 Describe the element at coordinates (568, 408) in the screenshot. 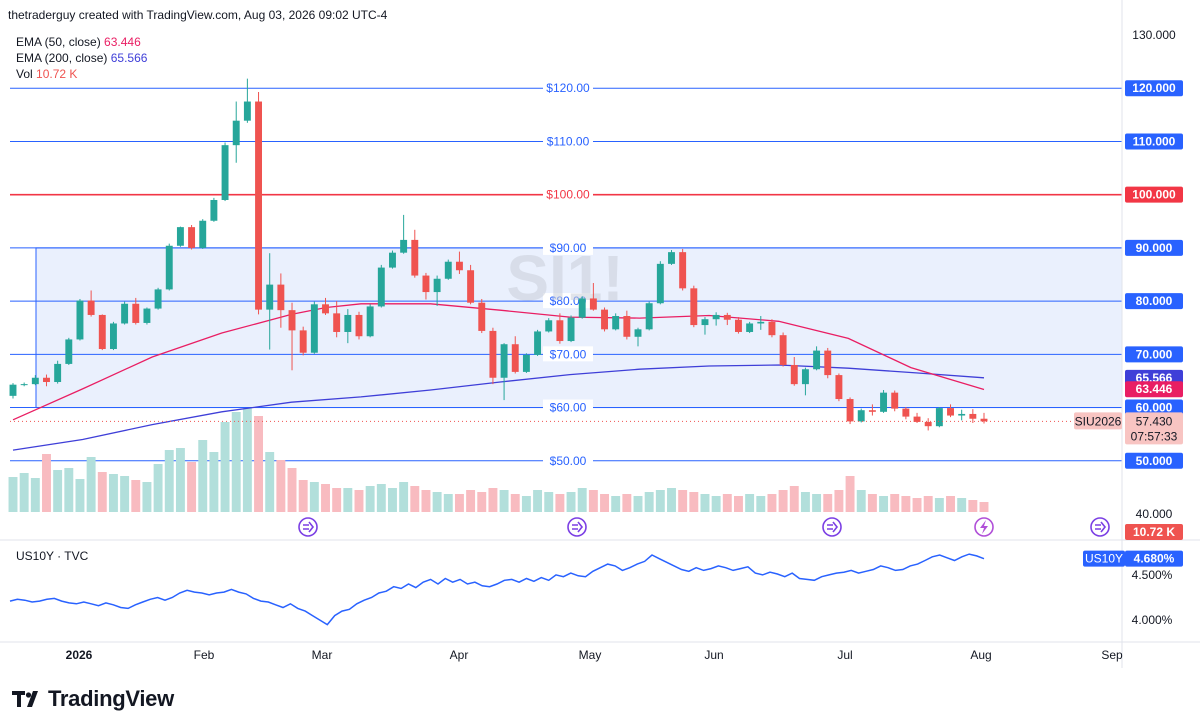

I see `level-label-6: $60.00` at that location.